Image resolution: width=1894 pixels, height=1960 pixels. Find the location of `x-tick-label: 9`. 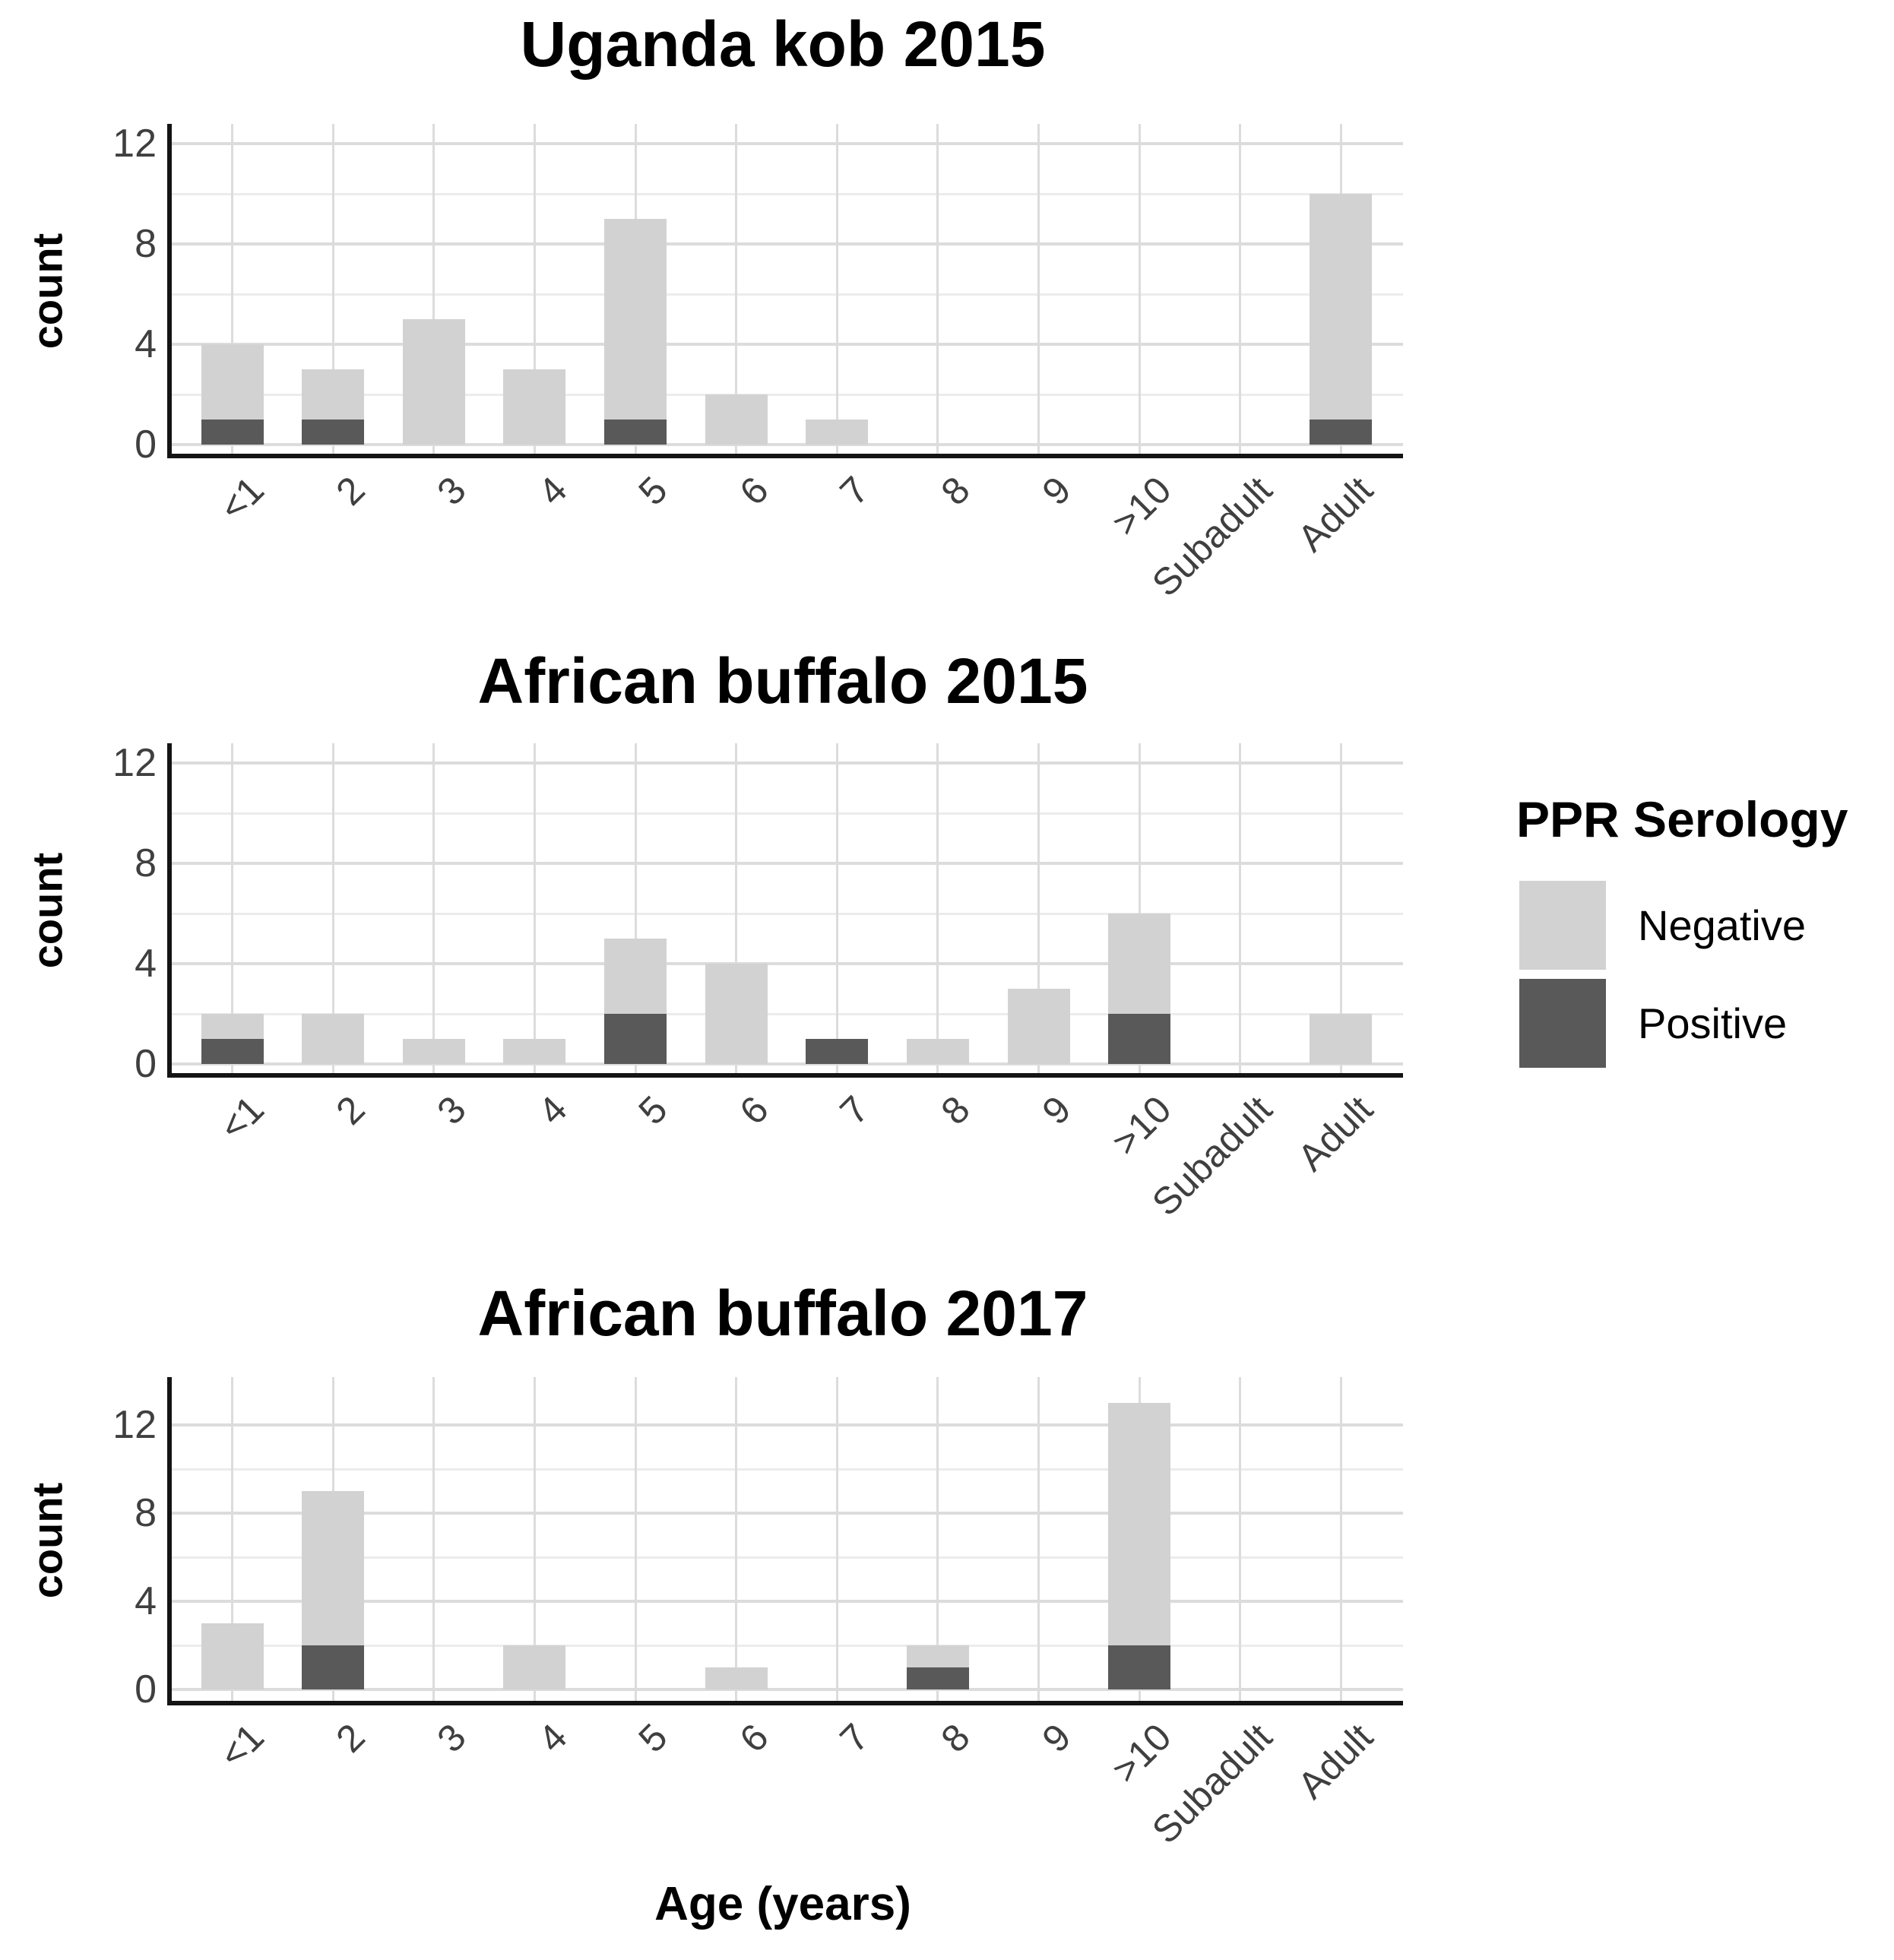

x-tick-label: 9 is located at coordinates (1056, 491).